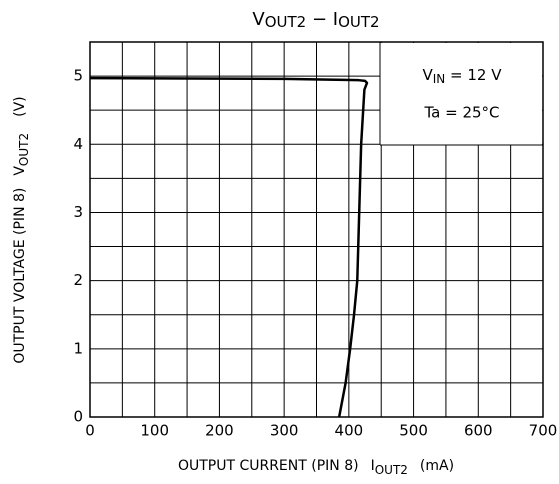  I want to click on y-tick-label: 1, so click(78, 348).